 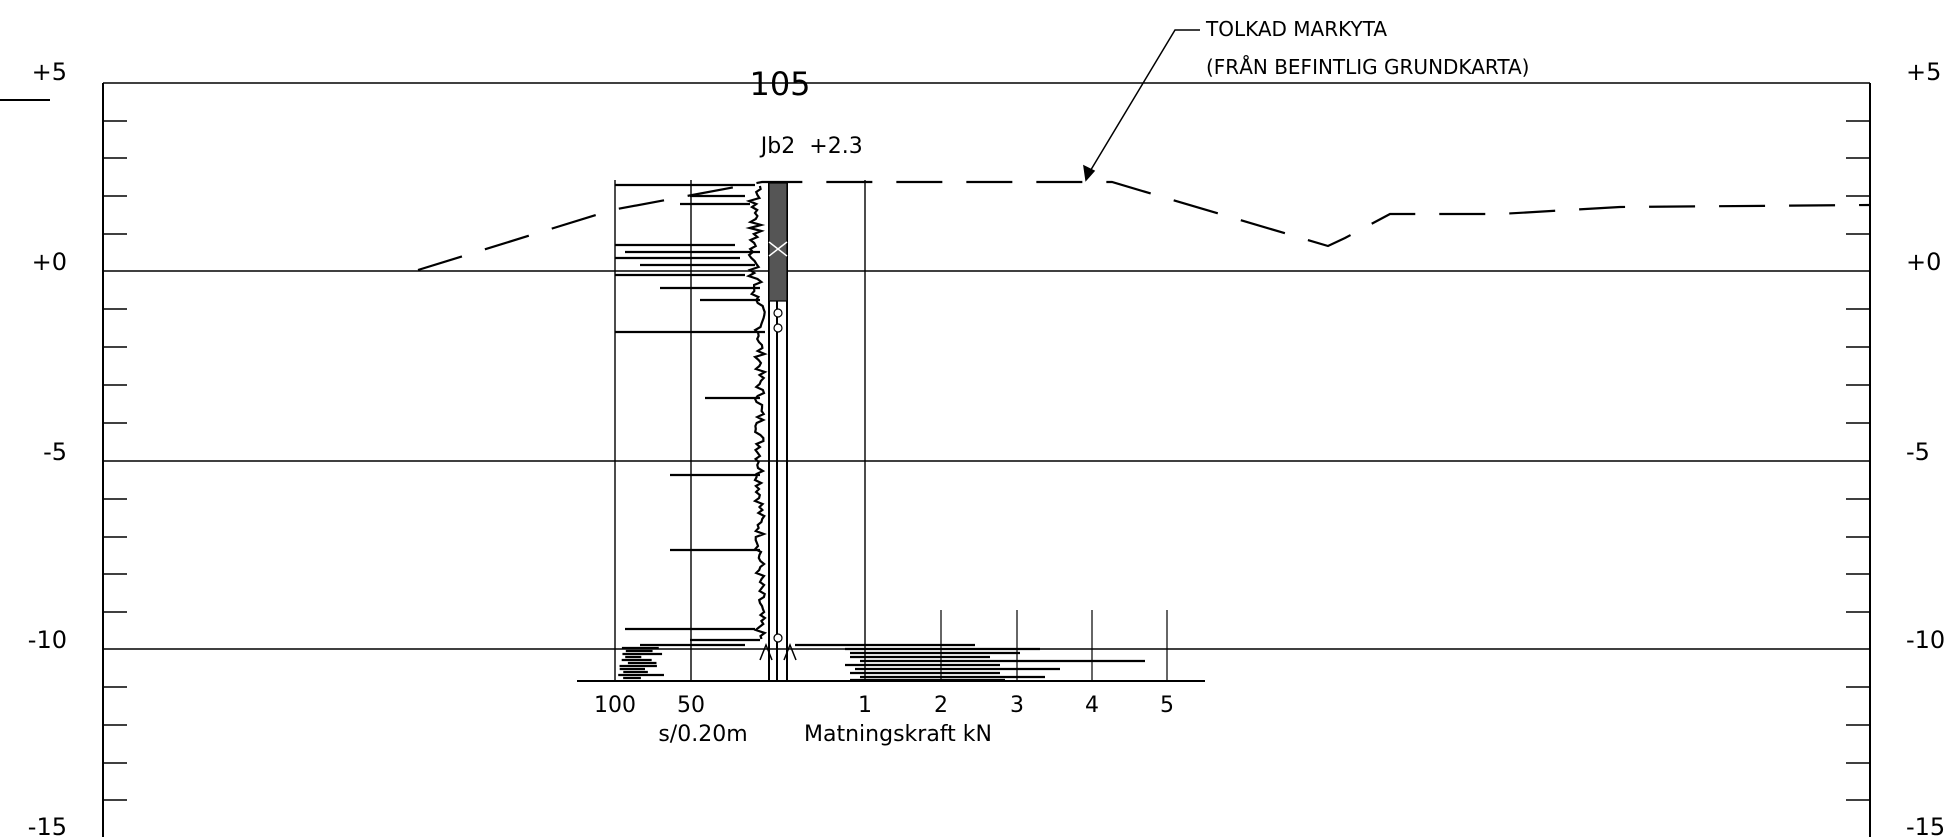 I want to click on borehole-level: +2.3, so click(x=835, y=146).